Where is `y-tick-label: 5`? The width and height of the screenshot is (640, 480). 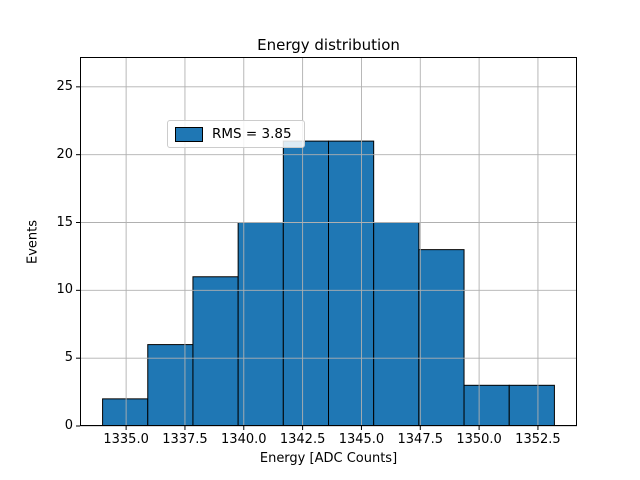
y-tick-label: 5 is located at coordinates (68, 358).